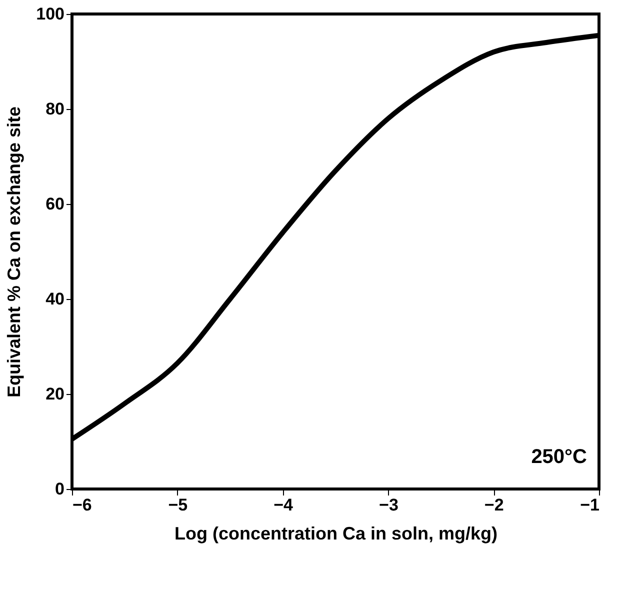 Image resolution: width=642 pixels, height=604 pixels. What do you see at coordinates (590, 505) in the screenshot?
I see `x-tick-label: −1` at bounding box center [590, 505].